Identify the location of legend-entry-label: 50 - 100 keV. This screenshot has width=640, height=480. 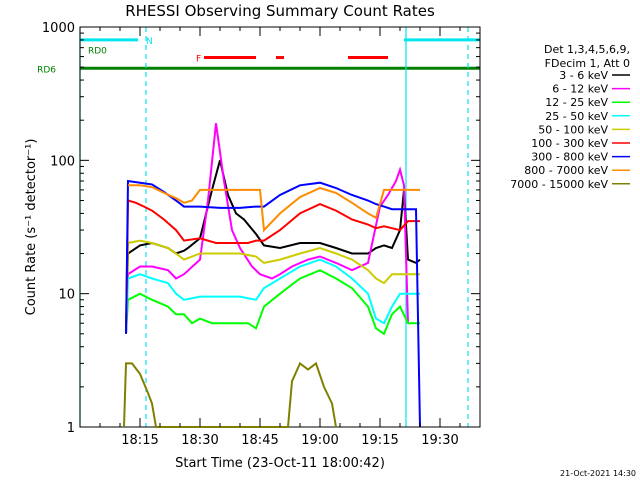
(573, 129).